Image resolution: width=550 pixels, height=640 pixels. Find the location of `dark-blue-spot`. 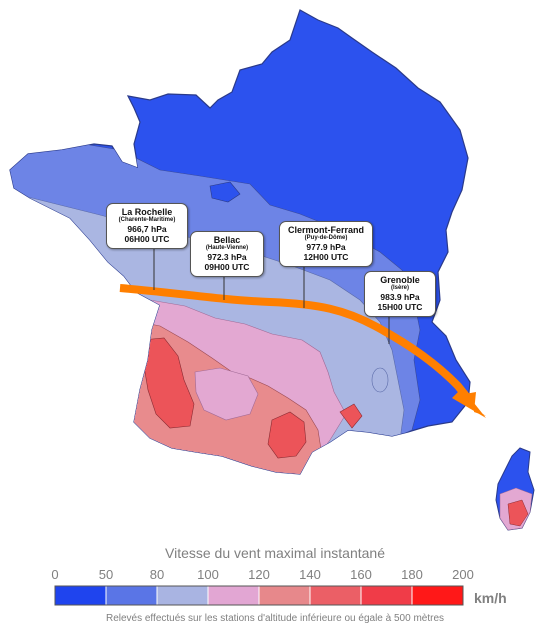

dark-blue-spot is located at coordinates (225, 192).